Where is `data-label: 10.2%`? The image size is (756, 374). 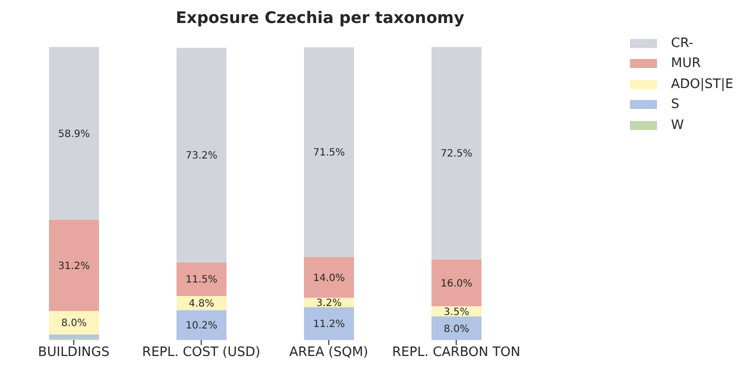
data-label: 10.2% is located at coordinates (202, 326).